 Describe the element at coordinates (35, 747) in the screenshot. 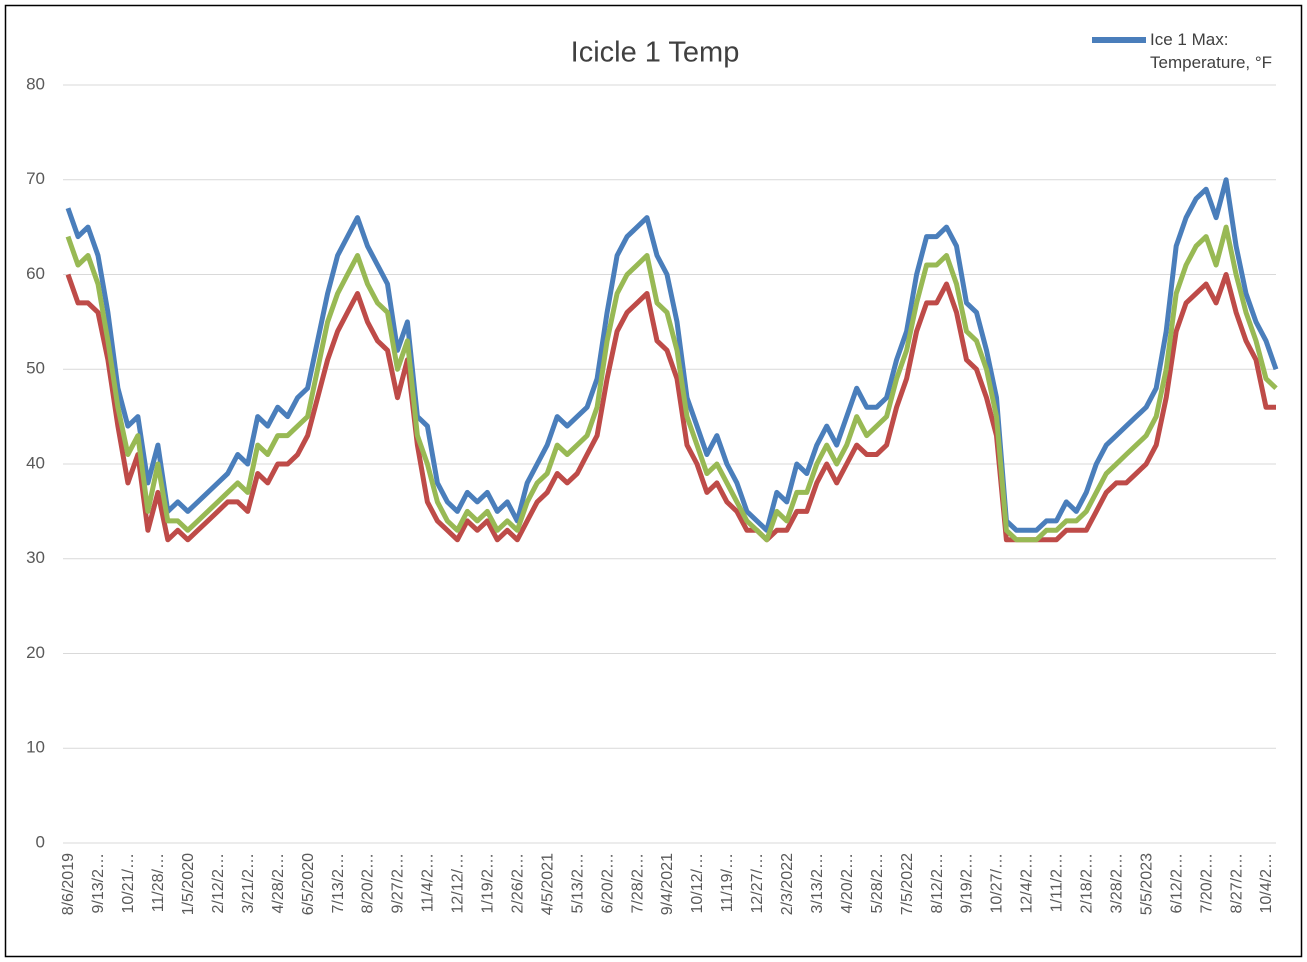

I see `y-tick-label: 10` at that location.